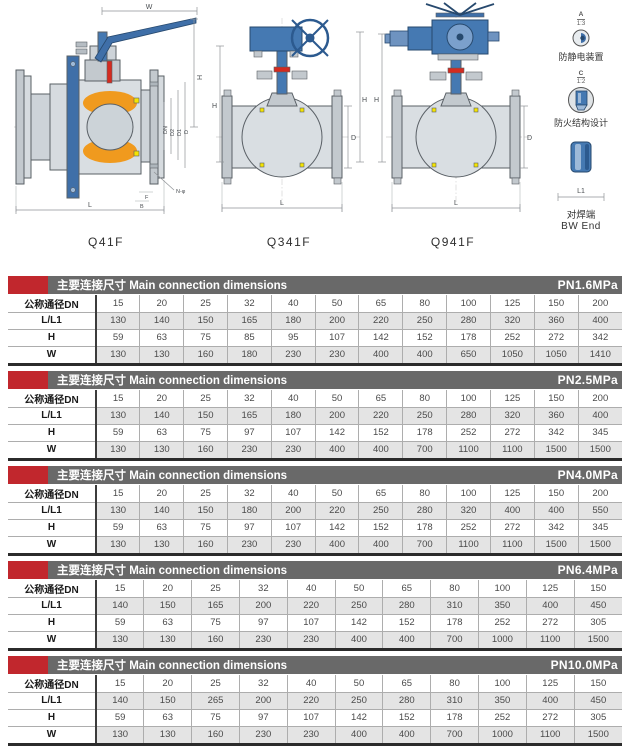 The width and height of the screenshot is (630, 755). I want to click on value-cell: 15, so click(118, 493).